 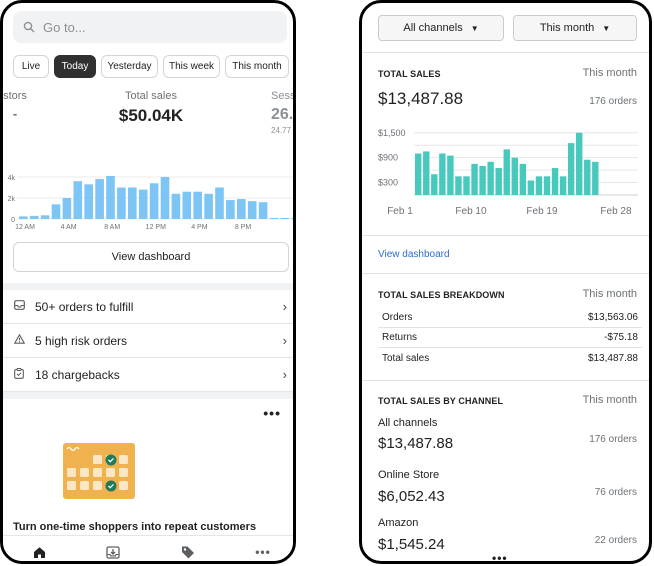 What do you see at coordinates (148, 286) in the screenshot?
I see `section-separator` at bounding box center [148, 286].